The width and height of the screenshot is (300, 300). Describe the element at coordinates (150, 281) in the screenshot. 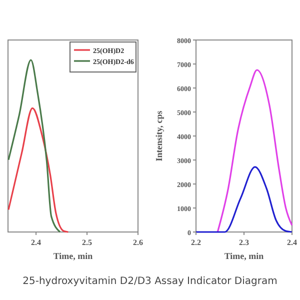

I see `text: 25-hydroxyvitamin D2/D3 Assay Indicator Diagram` at that location.